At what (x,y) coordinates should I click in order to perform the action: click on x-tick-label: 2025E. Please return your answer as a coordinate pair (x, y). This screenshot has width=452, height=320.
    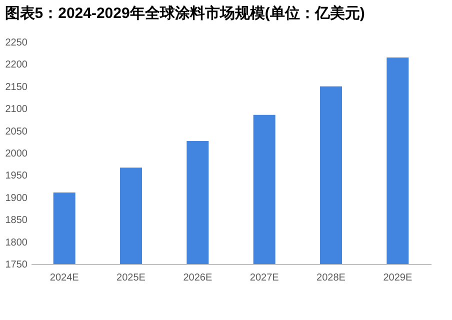
    Looking at the image, I should click on (131, 278).